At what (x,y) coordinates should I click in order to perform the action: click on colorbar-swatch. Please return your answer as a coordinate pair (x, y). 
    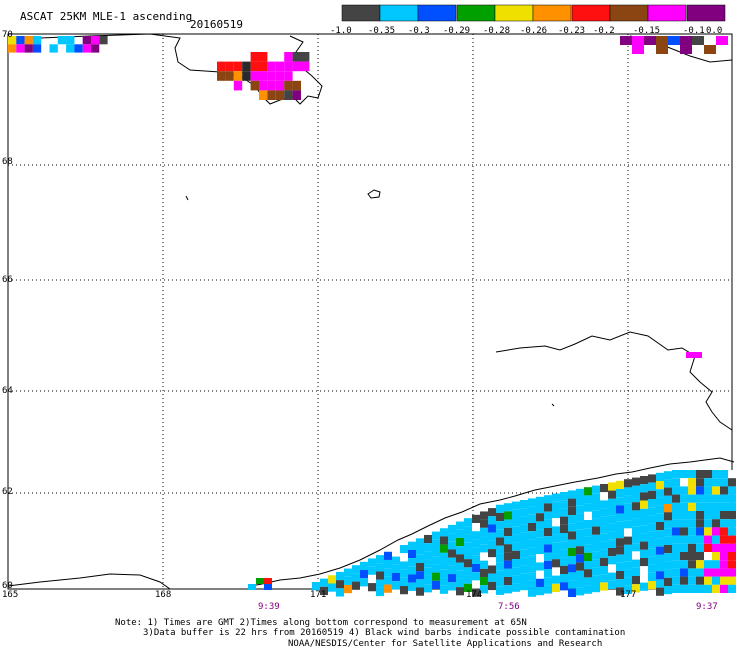
    Looking at the image, I should click on (667, 13).